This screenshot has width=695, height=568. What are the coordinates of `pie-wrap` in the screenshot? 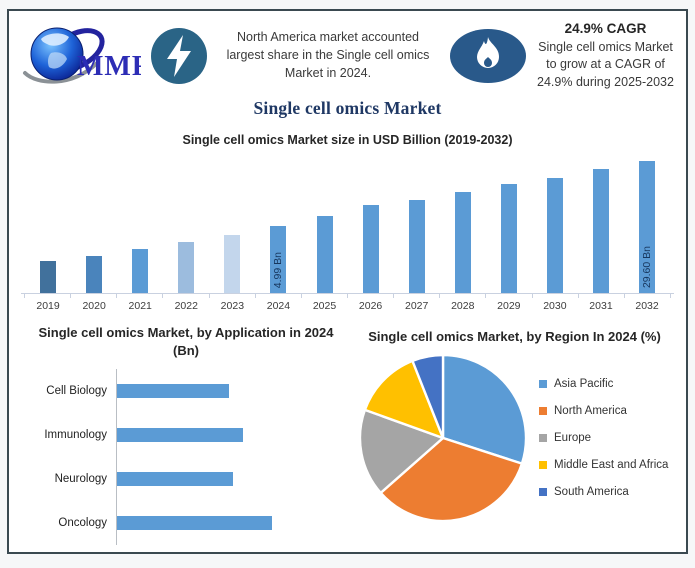 It's located at (443, 440).